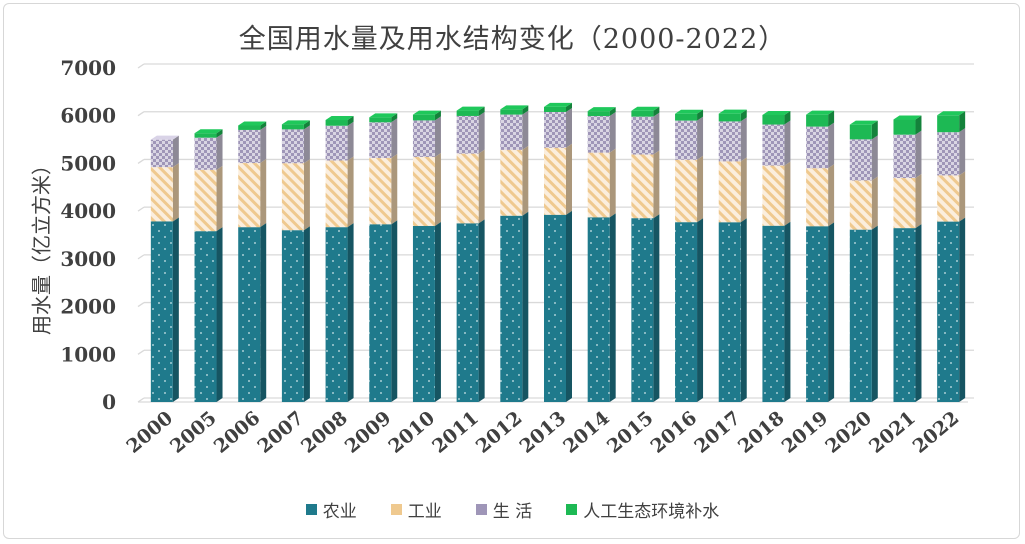 The image size is (1025, 544). Describe the element at coordinates (503, 509) in the screenshot. I see `legend-item: 生 活` at that location.